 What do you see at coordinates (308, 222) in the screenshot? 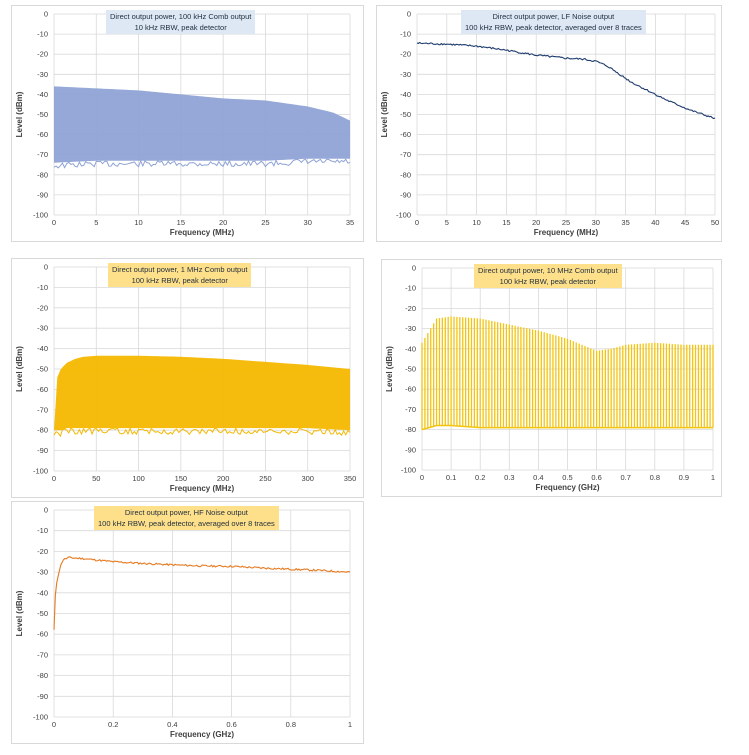
I see `x-tick-label: 30` at bounding box center [308, 222].